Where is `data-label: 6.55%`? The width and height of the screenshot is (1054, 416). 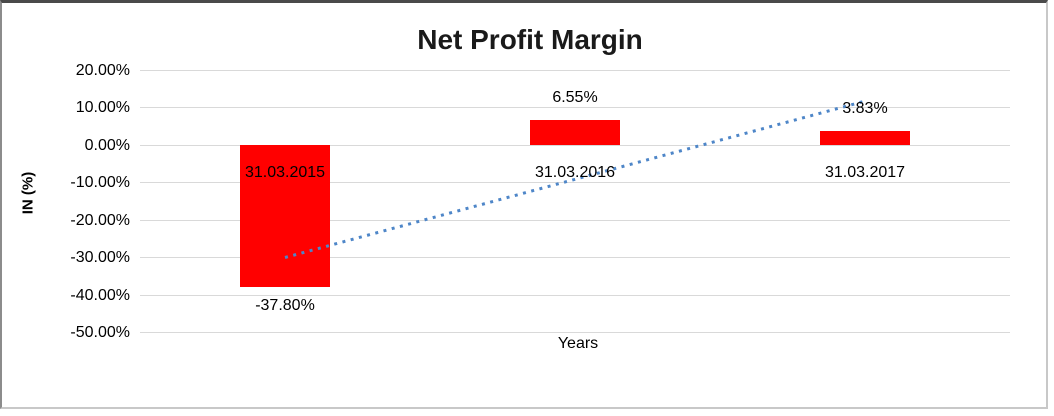
data-label: 6.55% is located at coordinates (575, 98).